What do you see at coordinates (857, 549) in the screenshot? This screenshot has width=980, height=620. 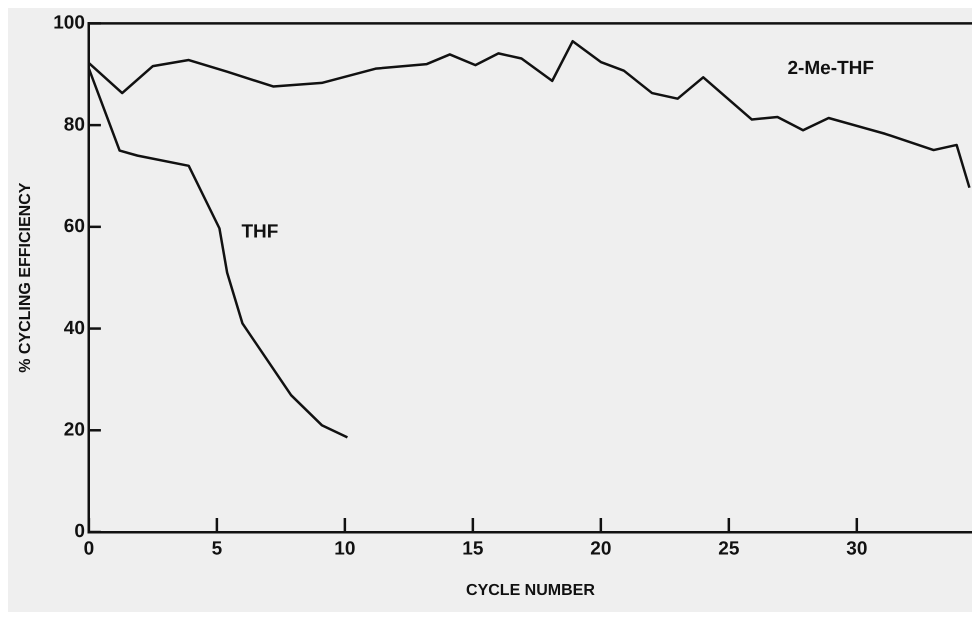 I see `x-tick-label: 30` at bounding box center [857, 549].